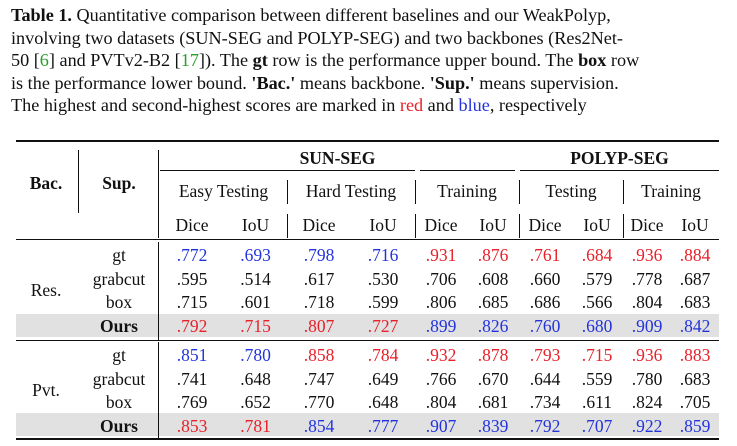 This screenshot has width=737, height=446. I want to click on caption-text: means backbone., so click(362, 82).